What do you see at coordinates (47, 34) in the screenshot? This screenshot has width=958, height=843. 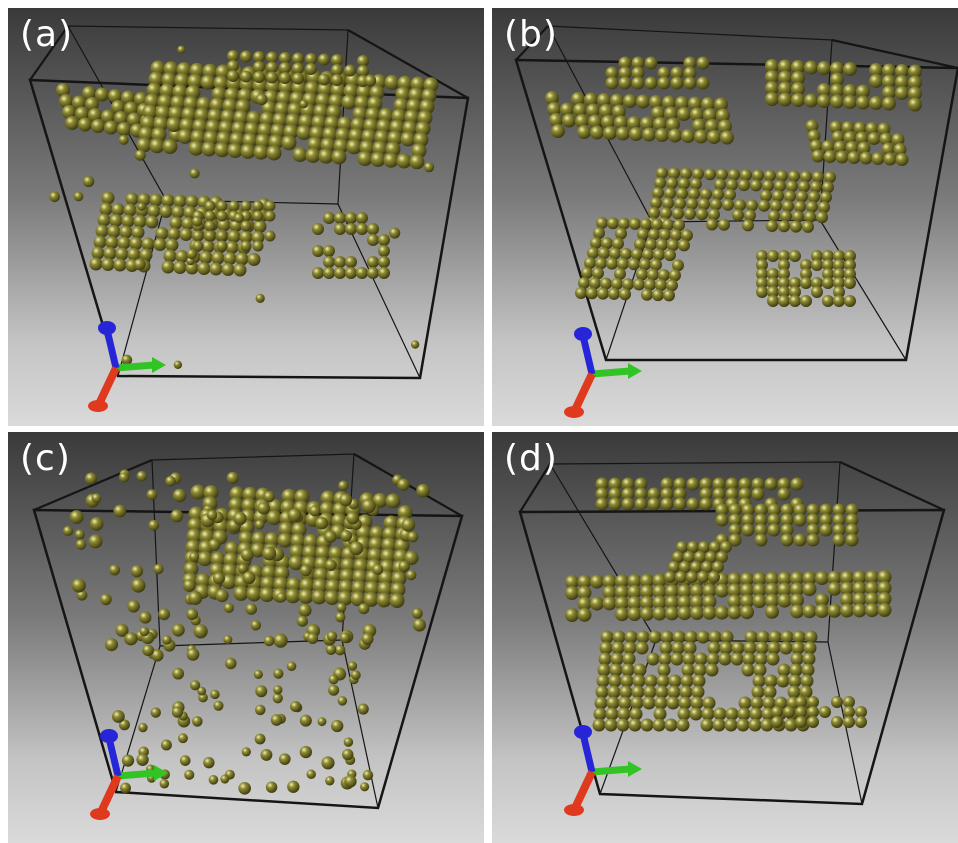 I see `panel-label-a: (a)` at bounding box center [47, 34].